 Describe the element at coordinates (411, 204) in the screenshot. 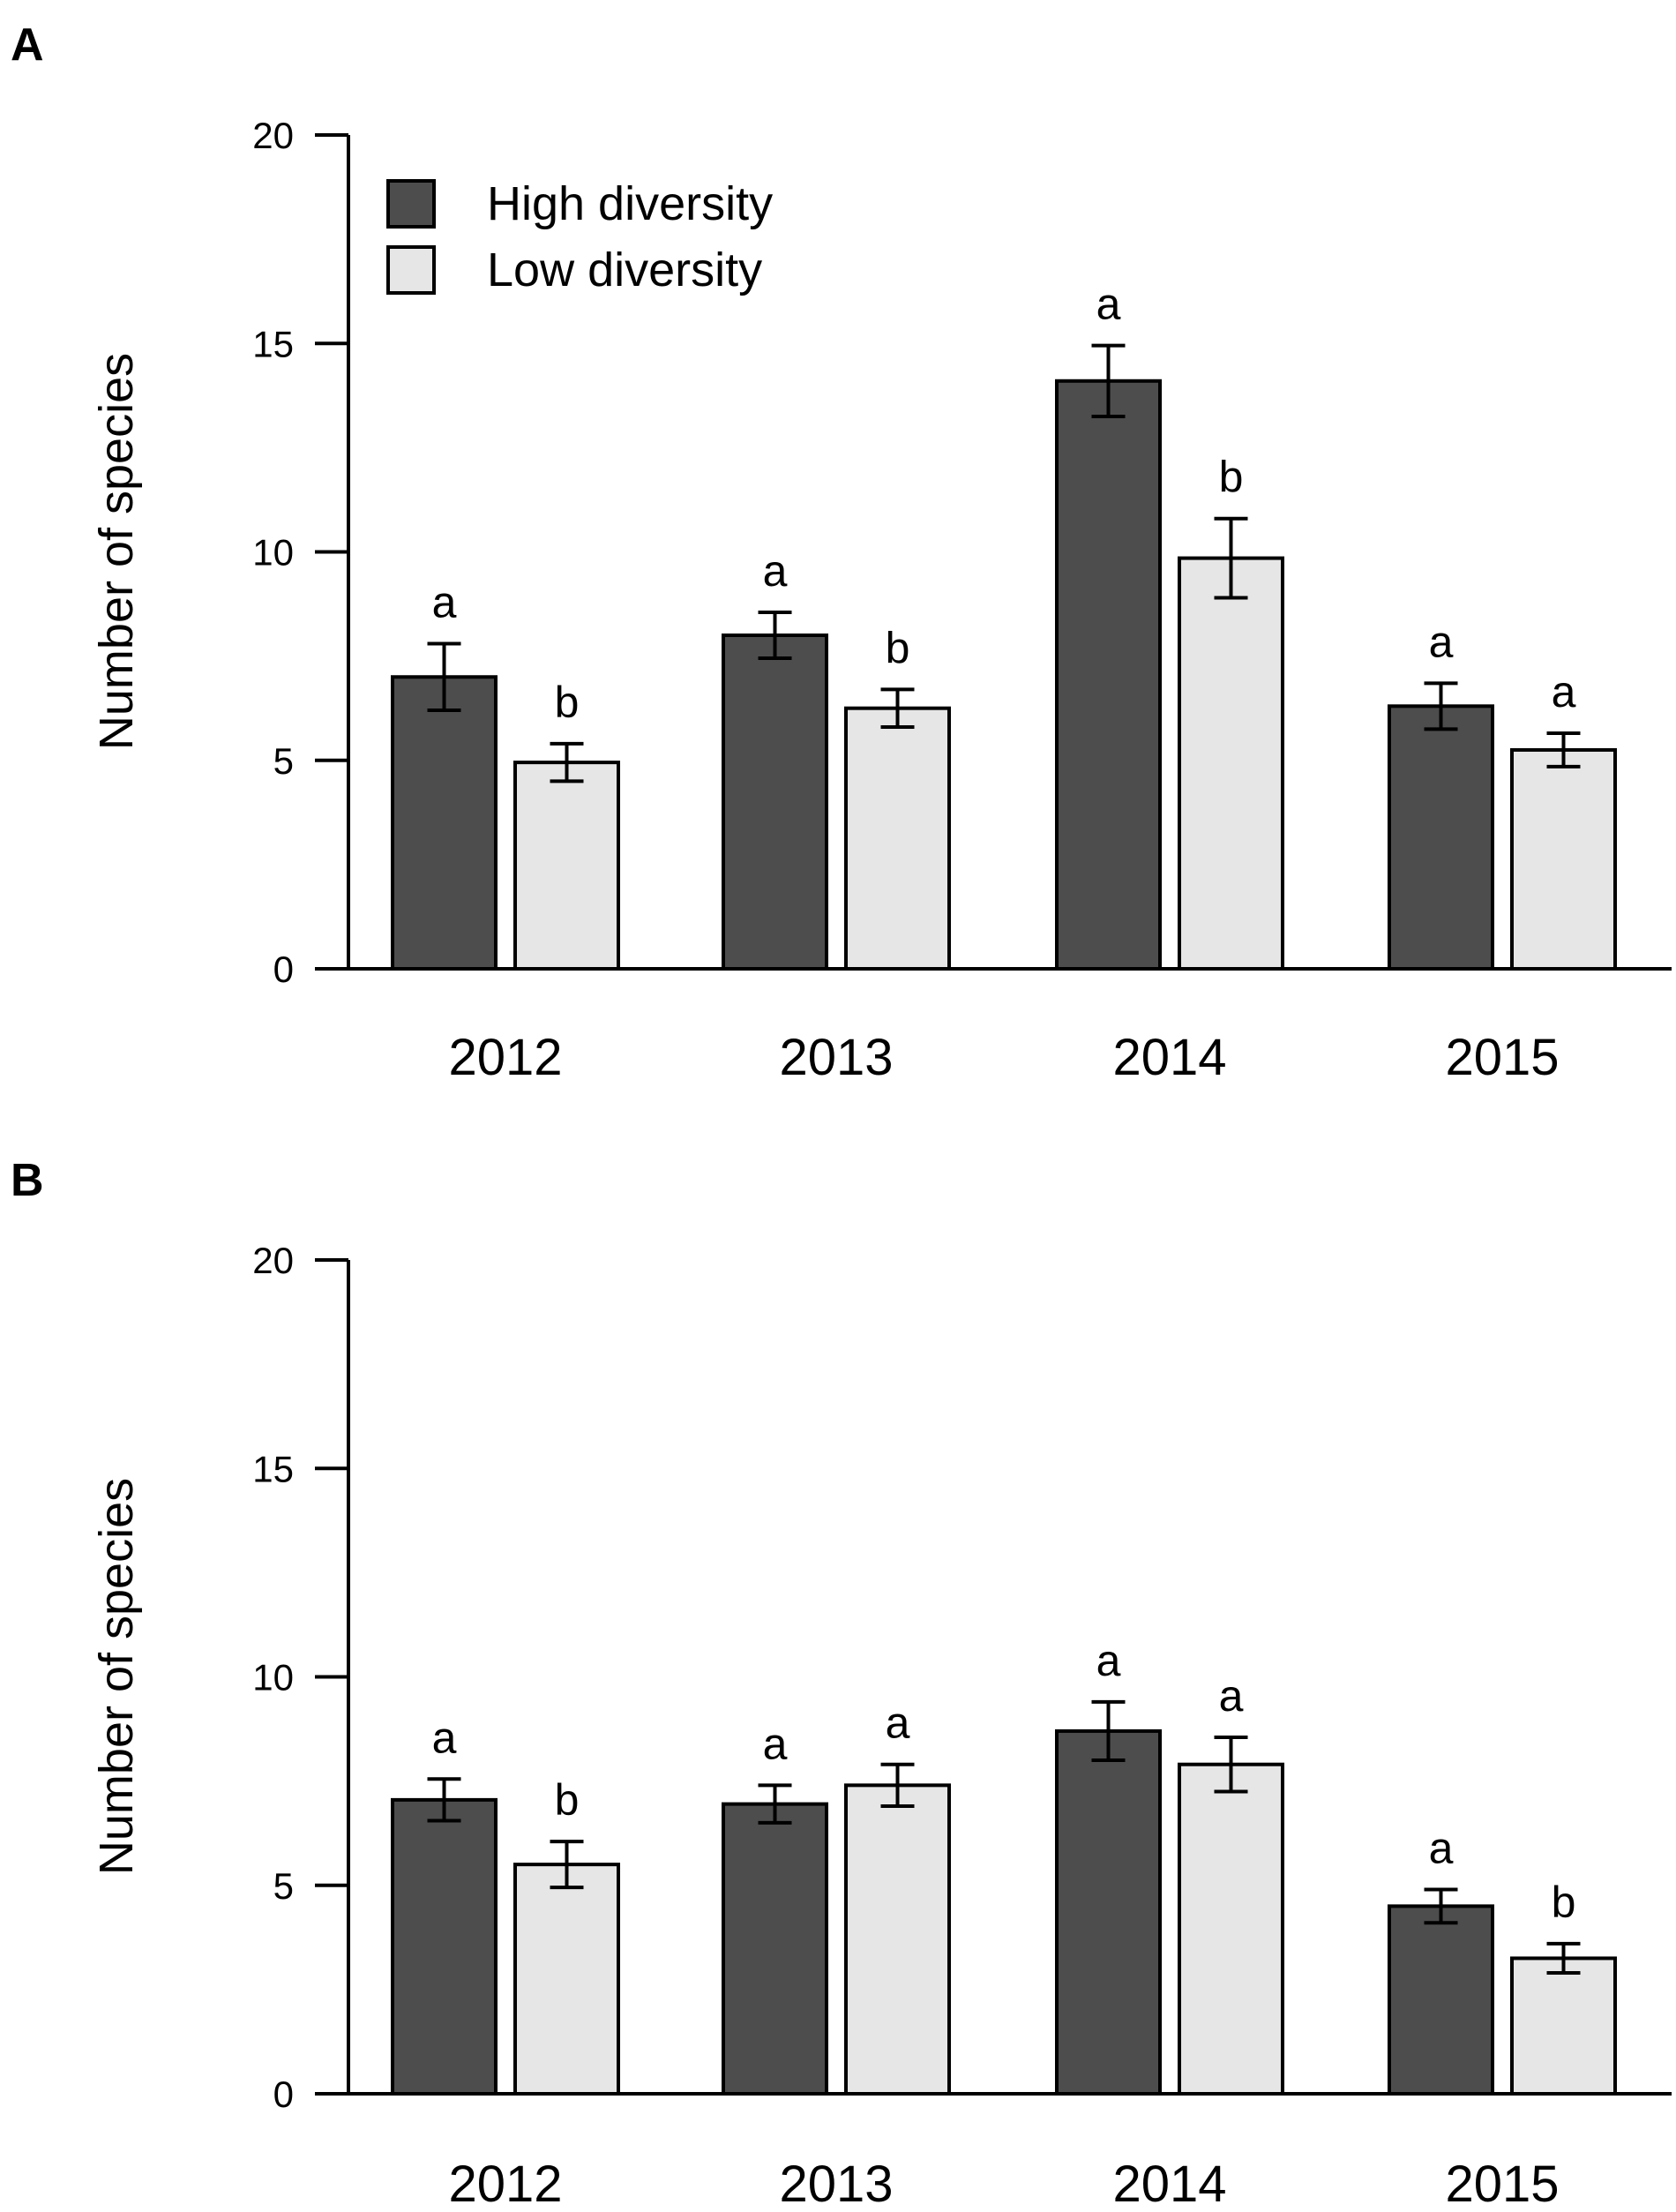

I see `legend-swatch-high-diversity` at that location.